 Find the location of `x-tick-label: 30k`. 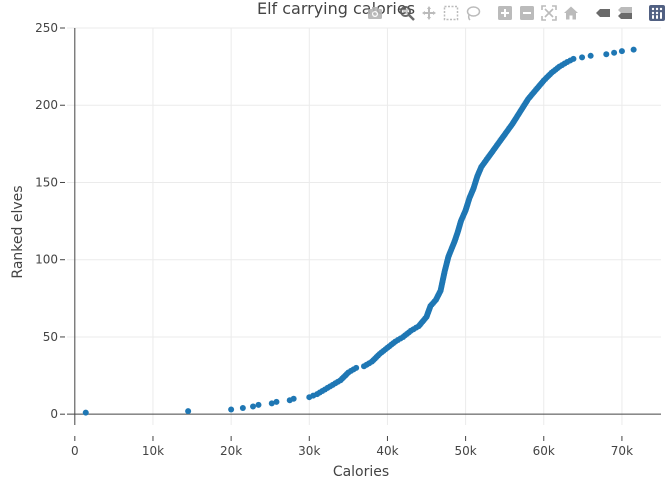

x-tick-label: 30k is located at coordinates (309, 451).